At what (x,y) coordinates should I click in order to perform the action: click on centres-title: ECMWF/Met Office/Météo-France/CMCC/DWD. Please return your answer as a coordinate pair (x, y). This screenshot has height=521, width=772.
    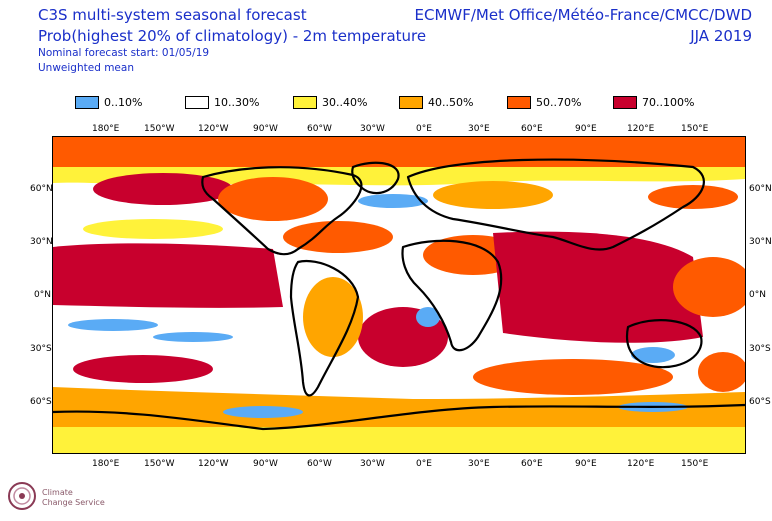
    Looking at the image, I should click on (583, 15).